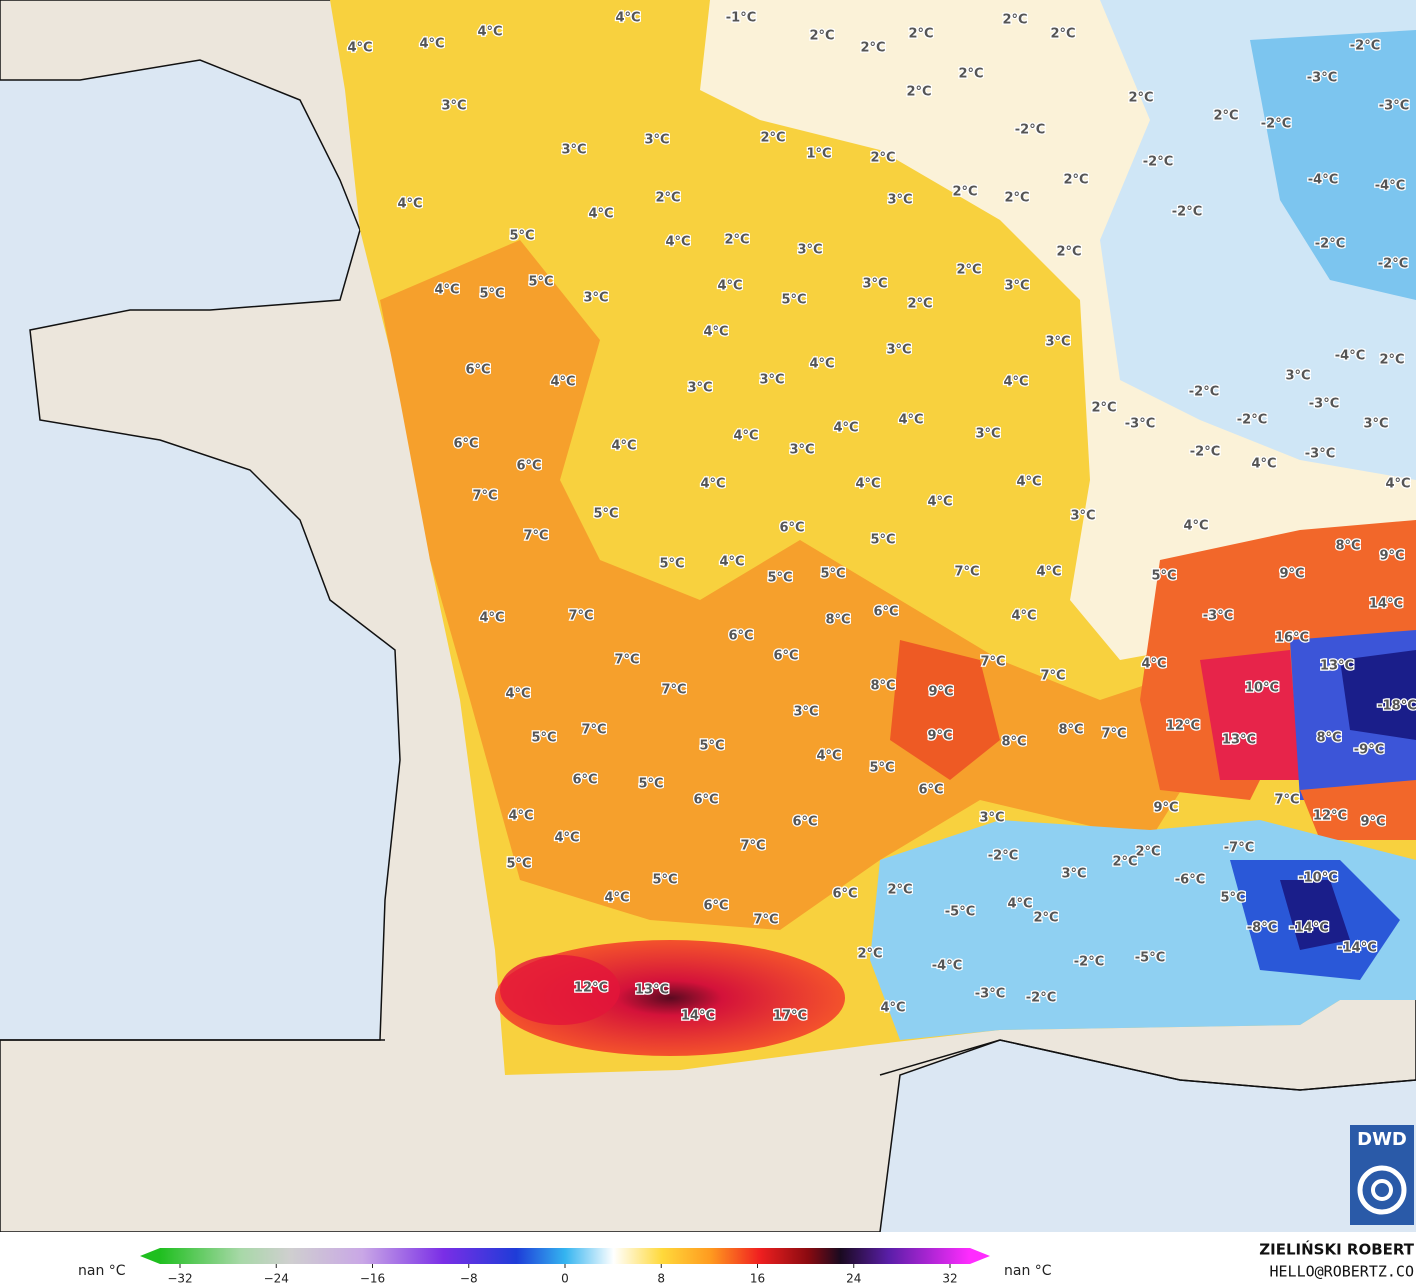 The height and width of the screenshot is (1287, 1416). Describe the element at coordinates (1330, 816) in the screenshot. I see `temperature-label: 12°C` at that location.